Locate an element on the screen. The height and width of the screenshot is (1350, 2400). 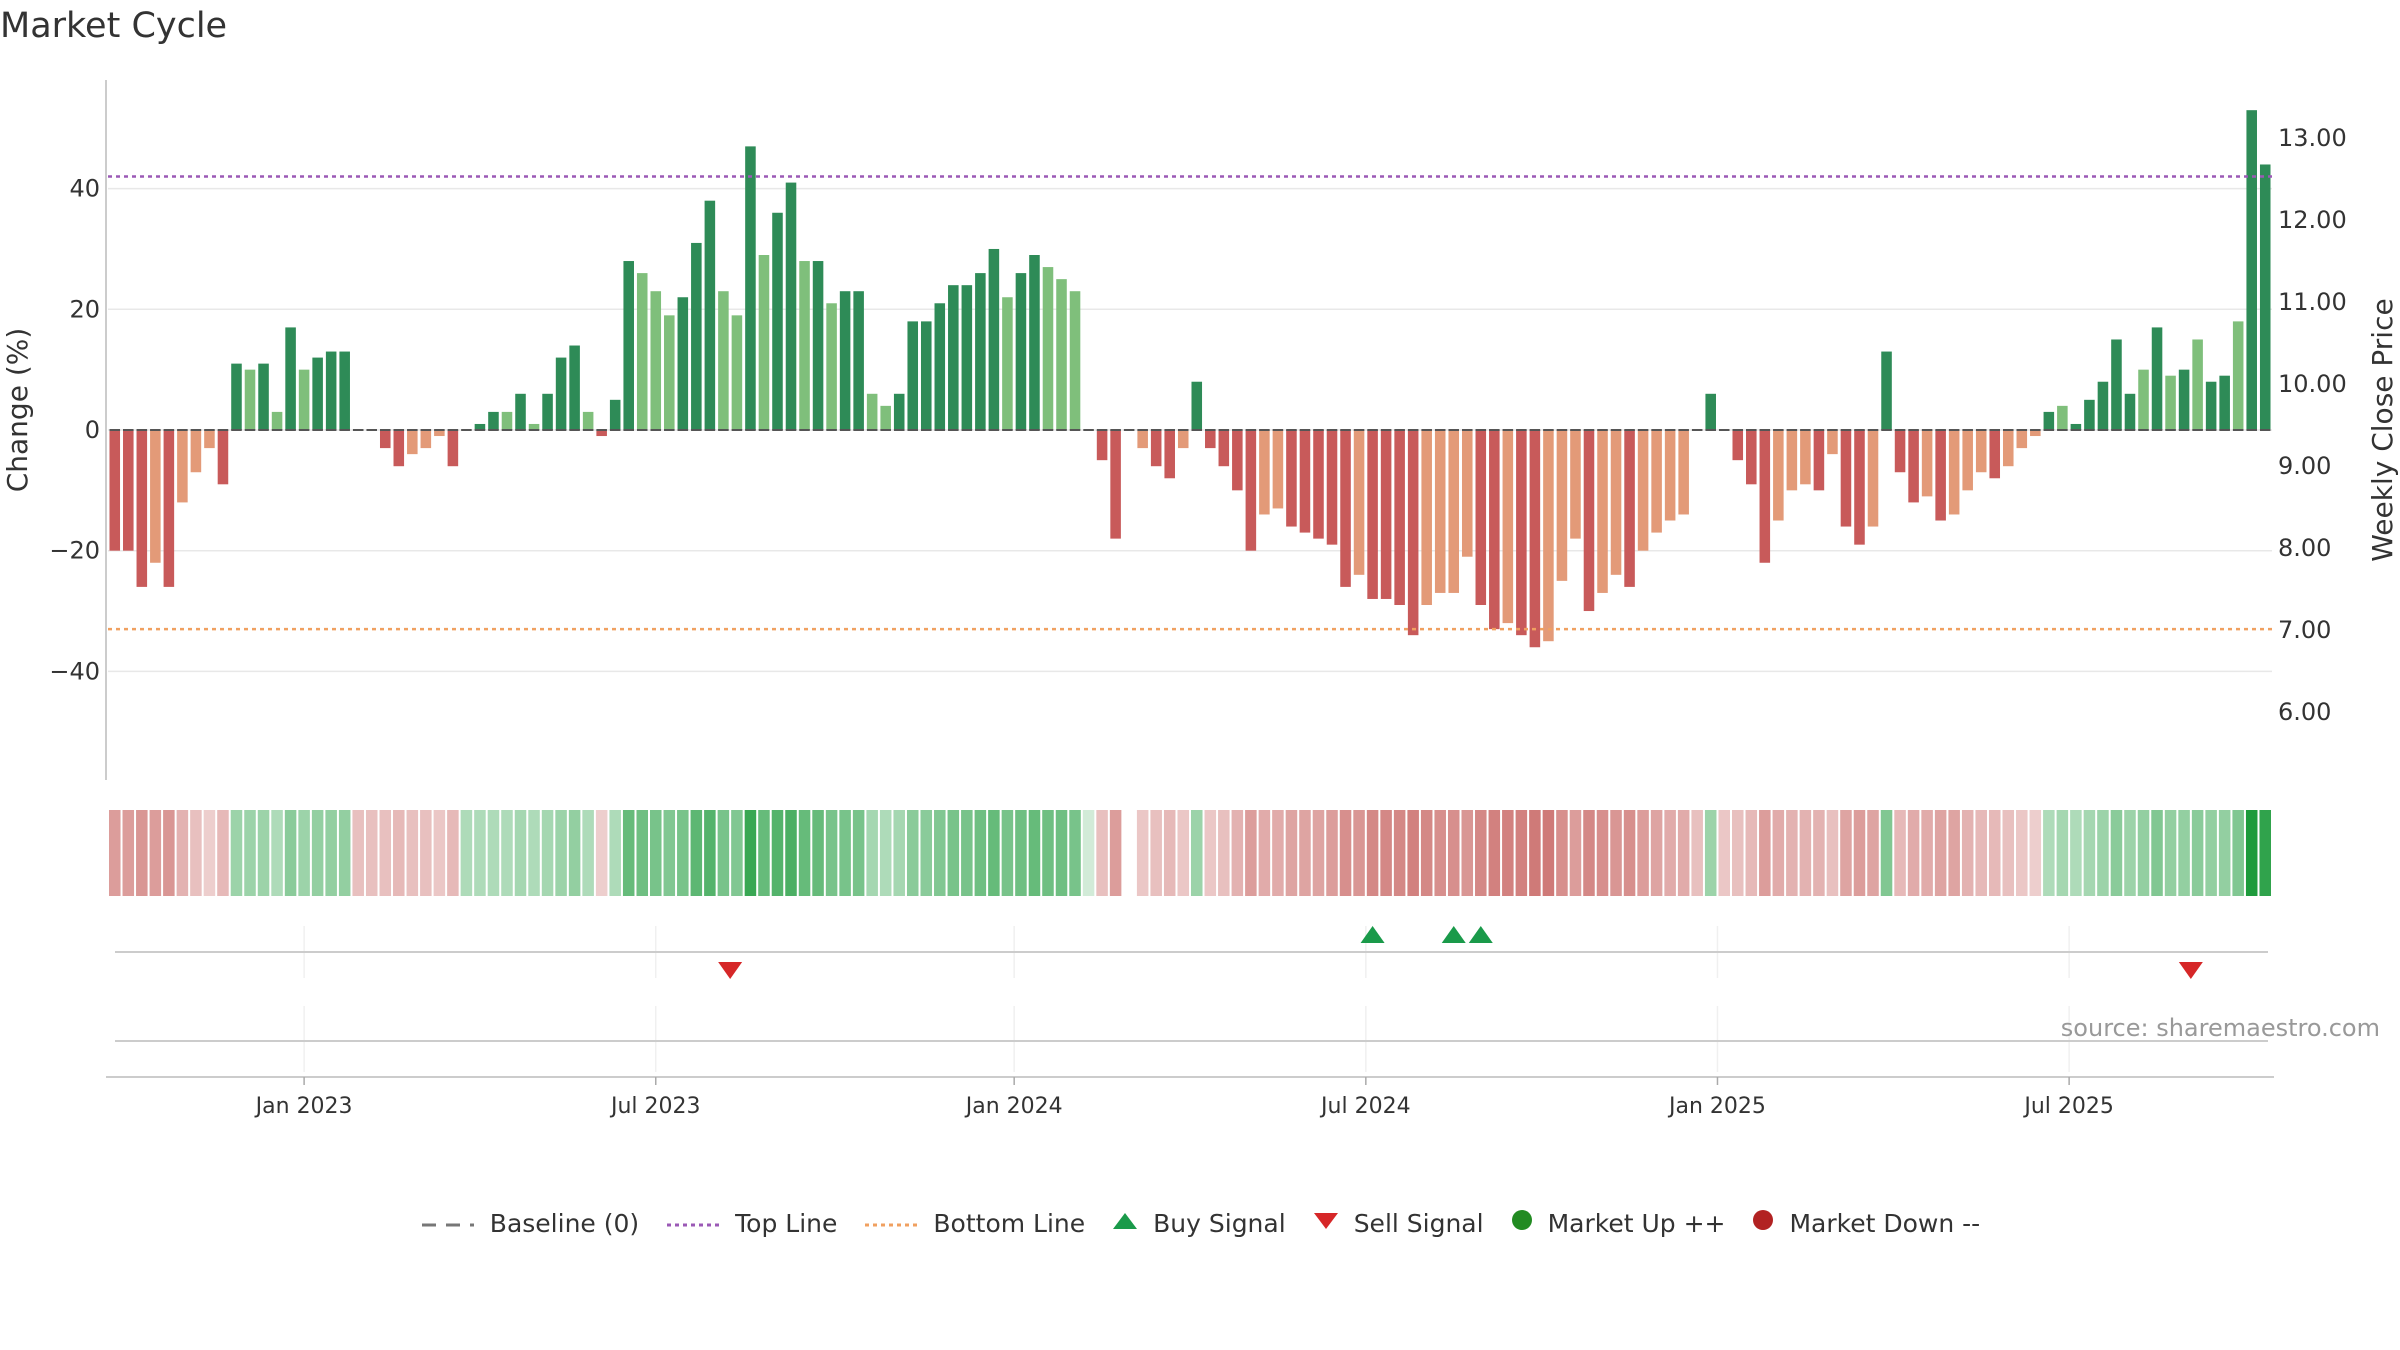
legend-label: Baseline (0) is located at coordinates (564, 1223).